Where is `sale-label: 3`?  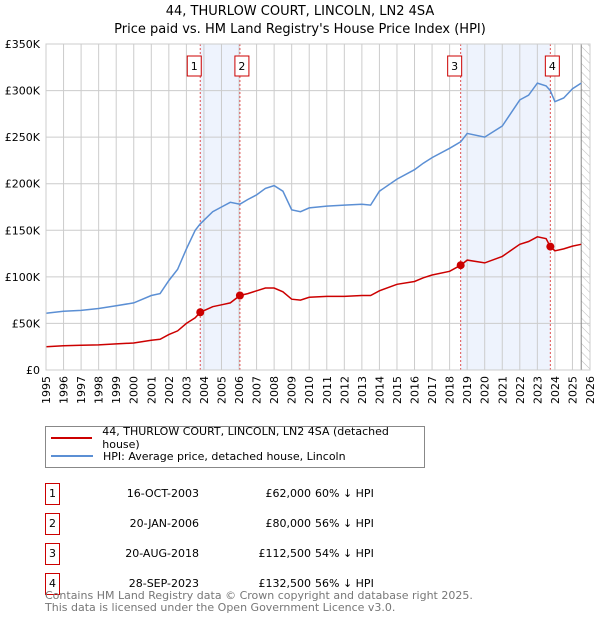 sale-label: 3 is located at coordinates (454, 66).